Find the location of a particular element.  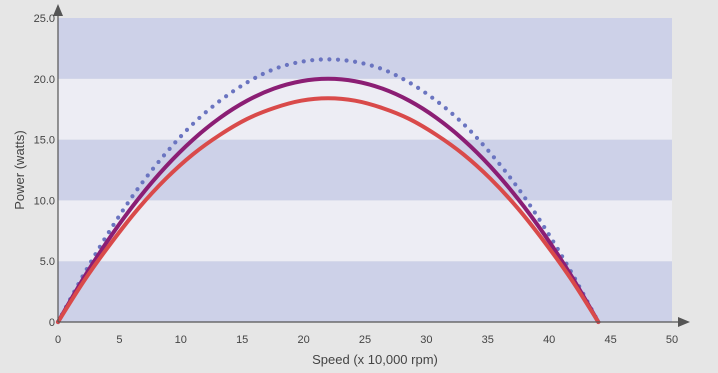

x-tick-label-25: 25 is located at coordinates (365, 340).